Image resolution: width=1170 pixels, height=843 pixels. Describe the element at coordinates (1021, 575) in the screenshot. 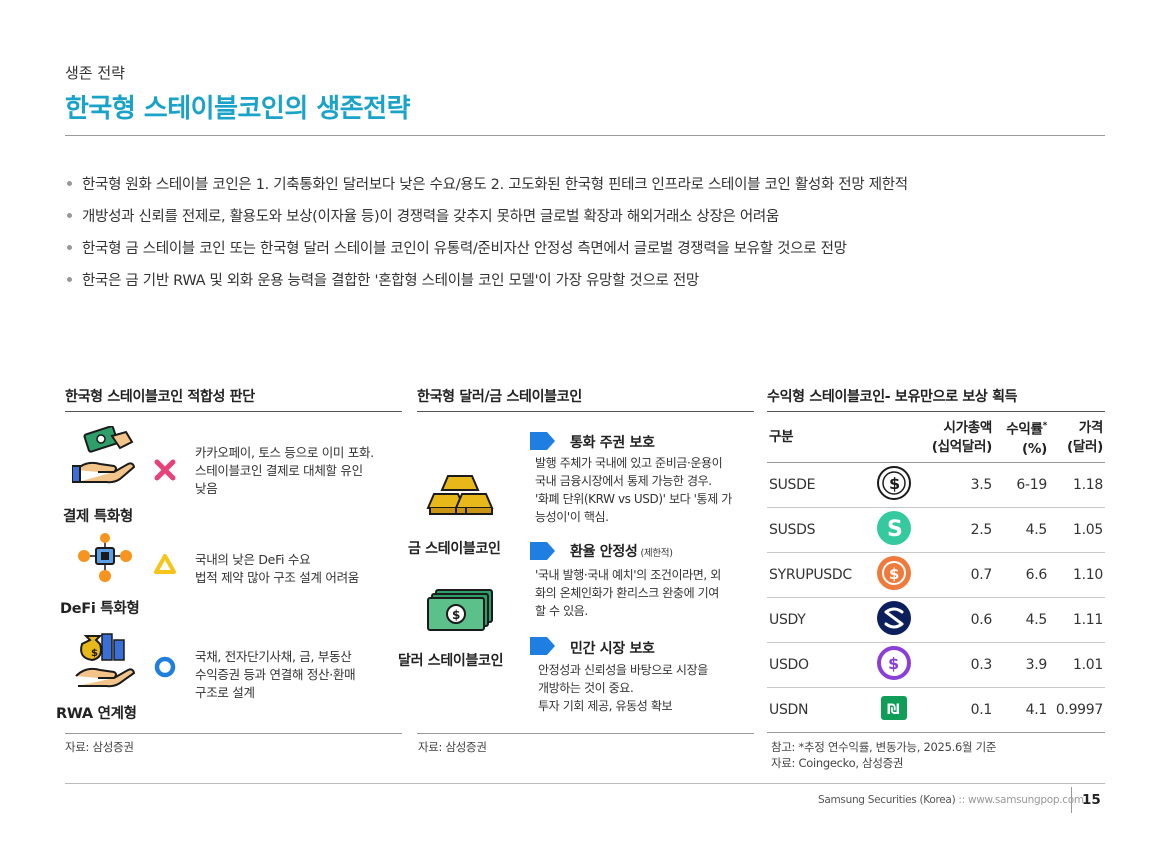

I see `yield-value: 6.6` at that location.